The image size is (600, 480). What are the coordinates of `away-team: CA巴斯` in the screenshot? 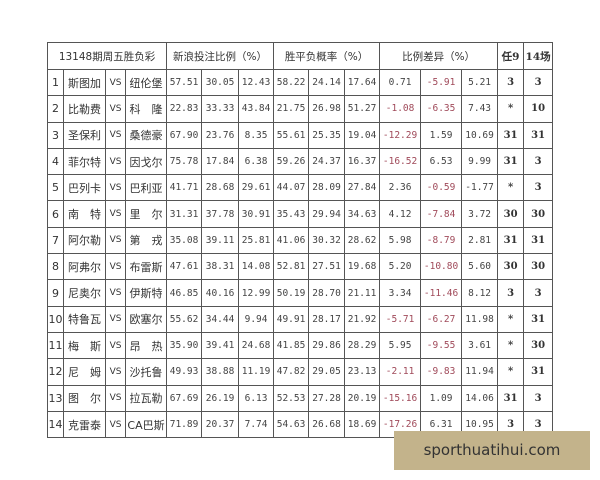 It's located at (146, 424).